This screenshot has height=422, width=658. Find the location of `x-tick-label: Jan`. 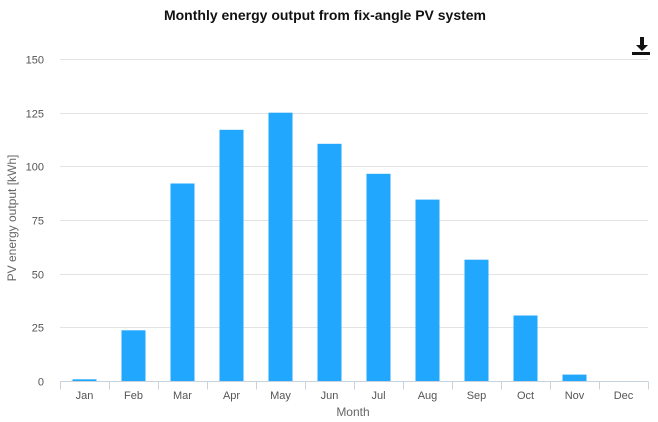

x-tick-label: Jan is located at coordinates (85, 396).